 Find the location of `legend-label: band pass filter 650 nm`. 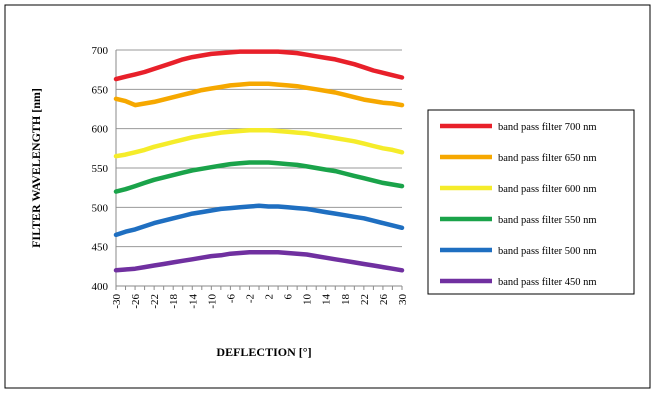

legend-label: band pass filter 650 nm is located at coordinates (547, 158).